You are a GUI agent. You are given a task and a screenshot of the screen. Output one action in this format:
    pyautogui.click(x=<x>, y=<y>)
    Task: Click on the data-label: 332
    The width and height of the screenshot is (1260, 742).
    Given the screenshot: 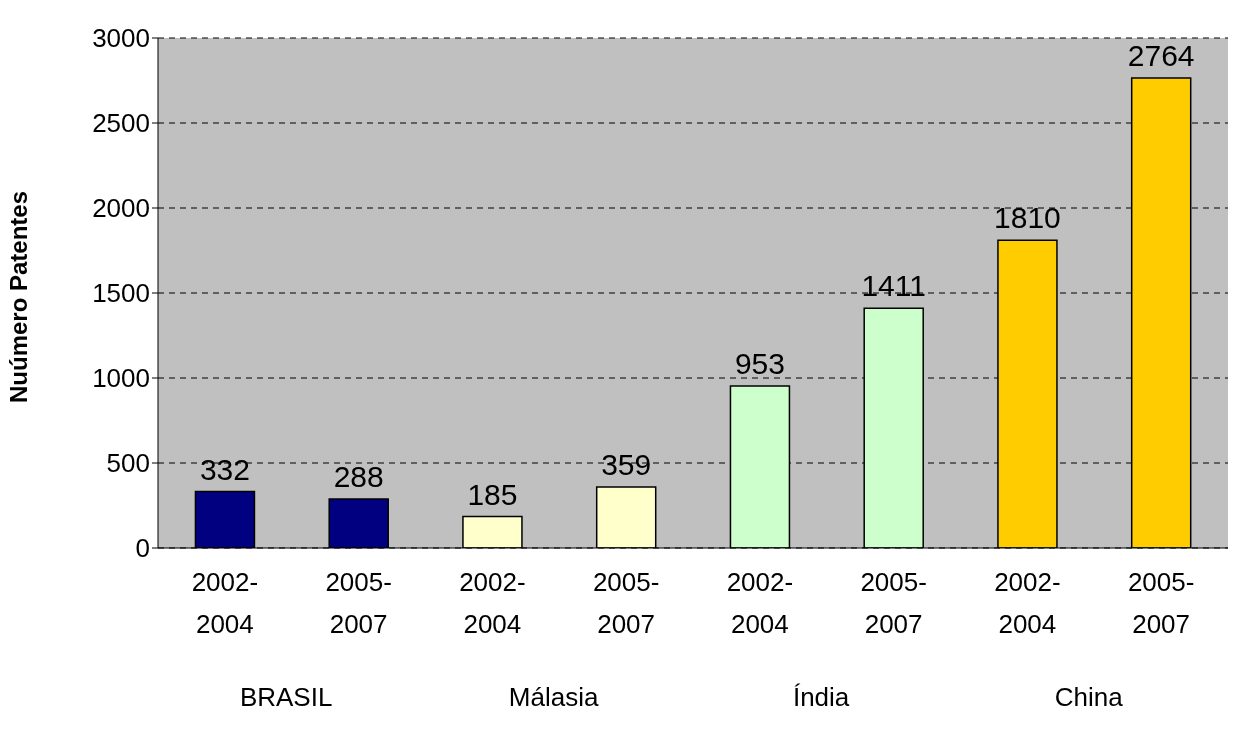 What is the action you would take?
    pyautogui.click(x=224, y=469)
    